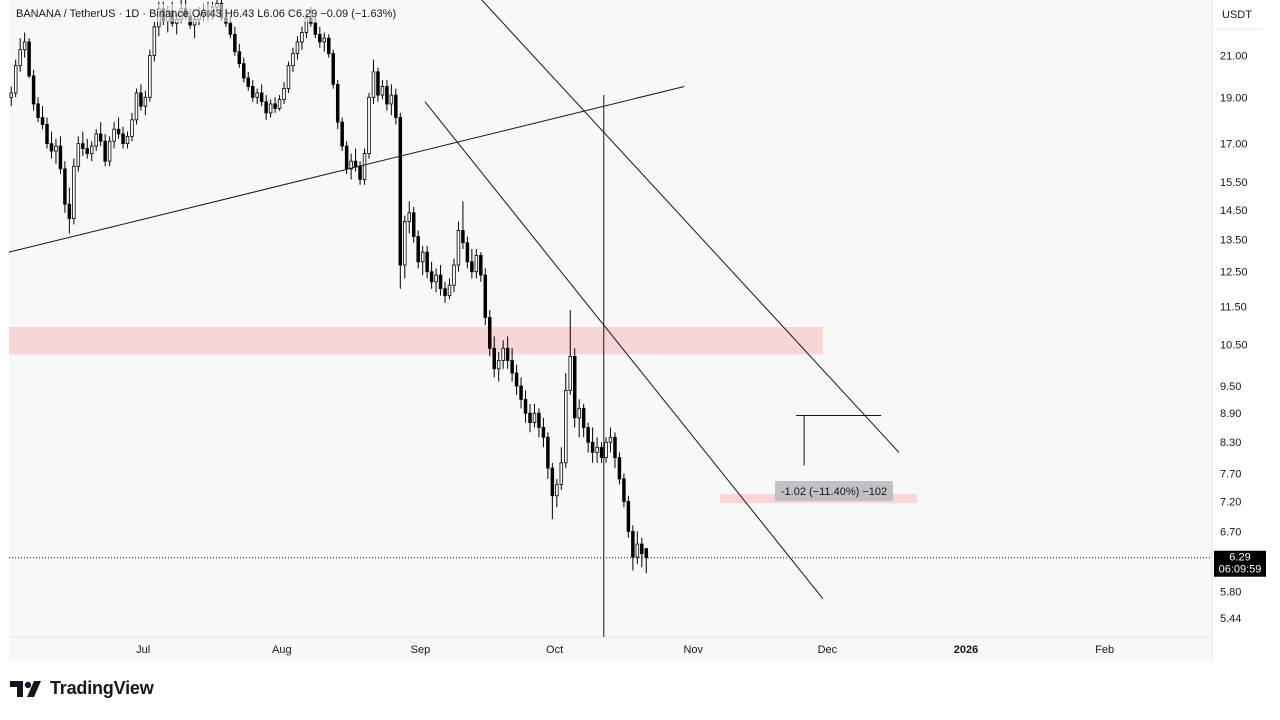 The image size is (1280, 720). I want to click on time-axis-background, so click(610, 649).